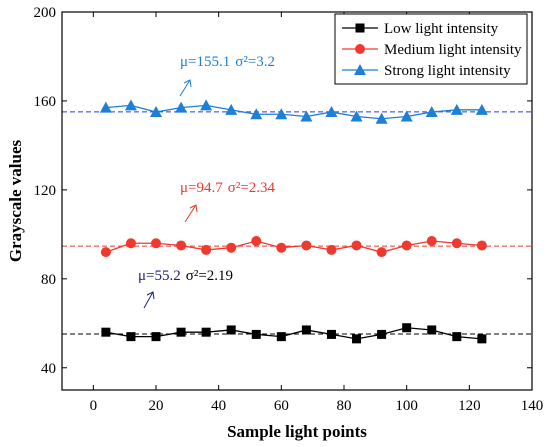 This screenshot has height=447, width=550. Describe the element at coordinates (45, 13) in the screenshot. I see `y-tick-label: 200` at that location.